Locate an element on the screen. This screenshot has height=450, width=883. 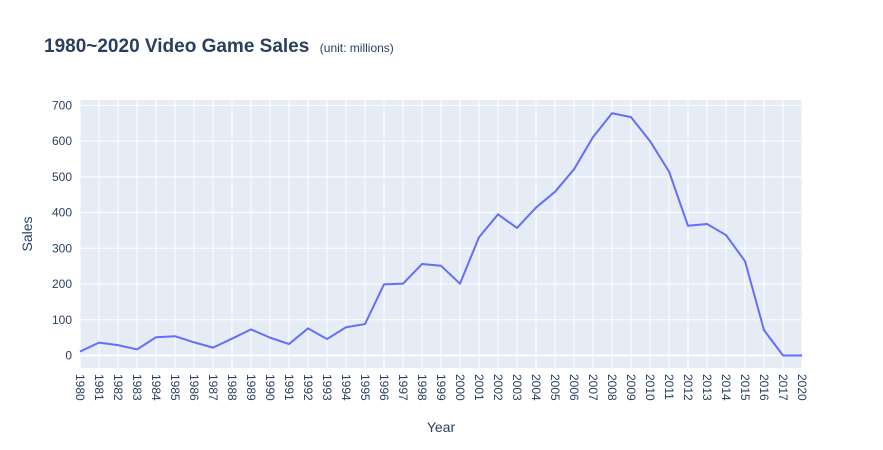
x-tick-label: 2011 is located at coordinates (669, 387).